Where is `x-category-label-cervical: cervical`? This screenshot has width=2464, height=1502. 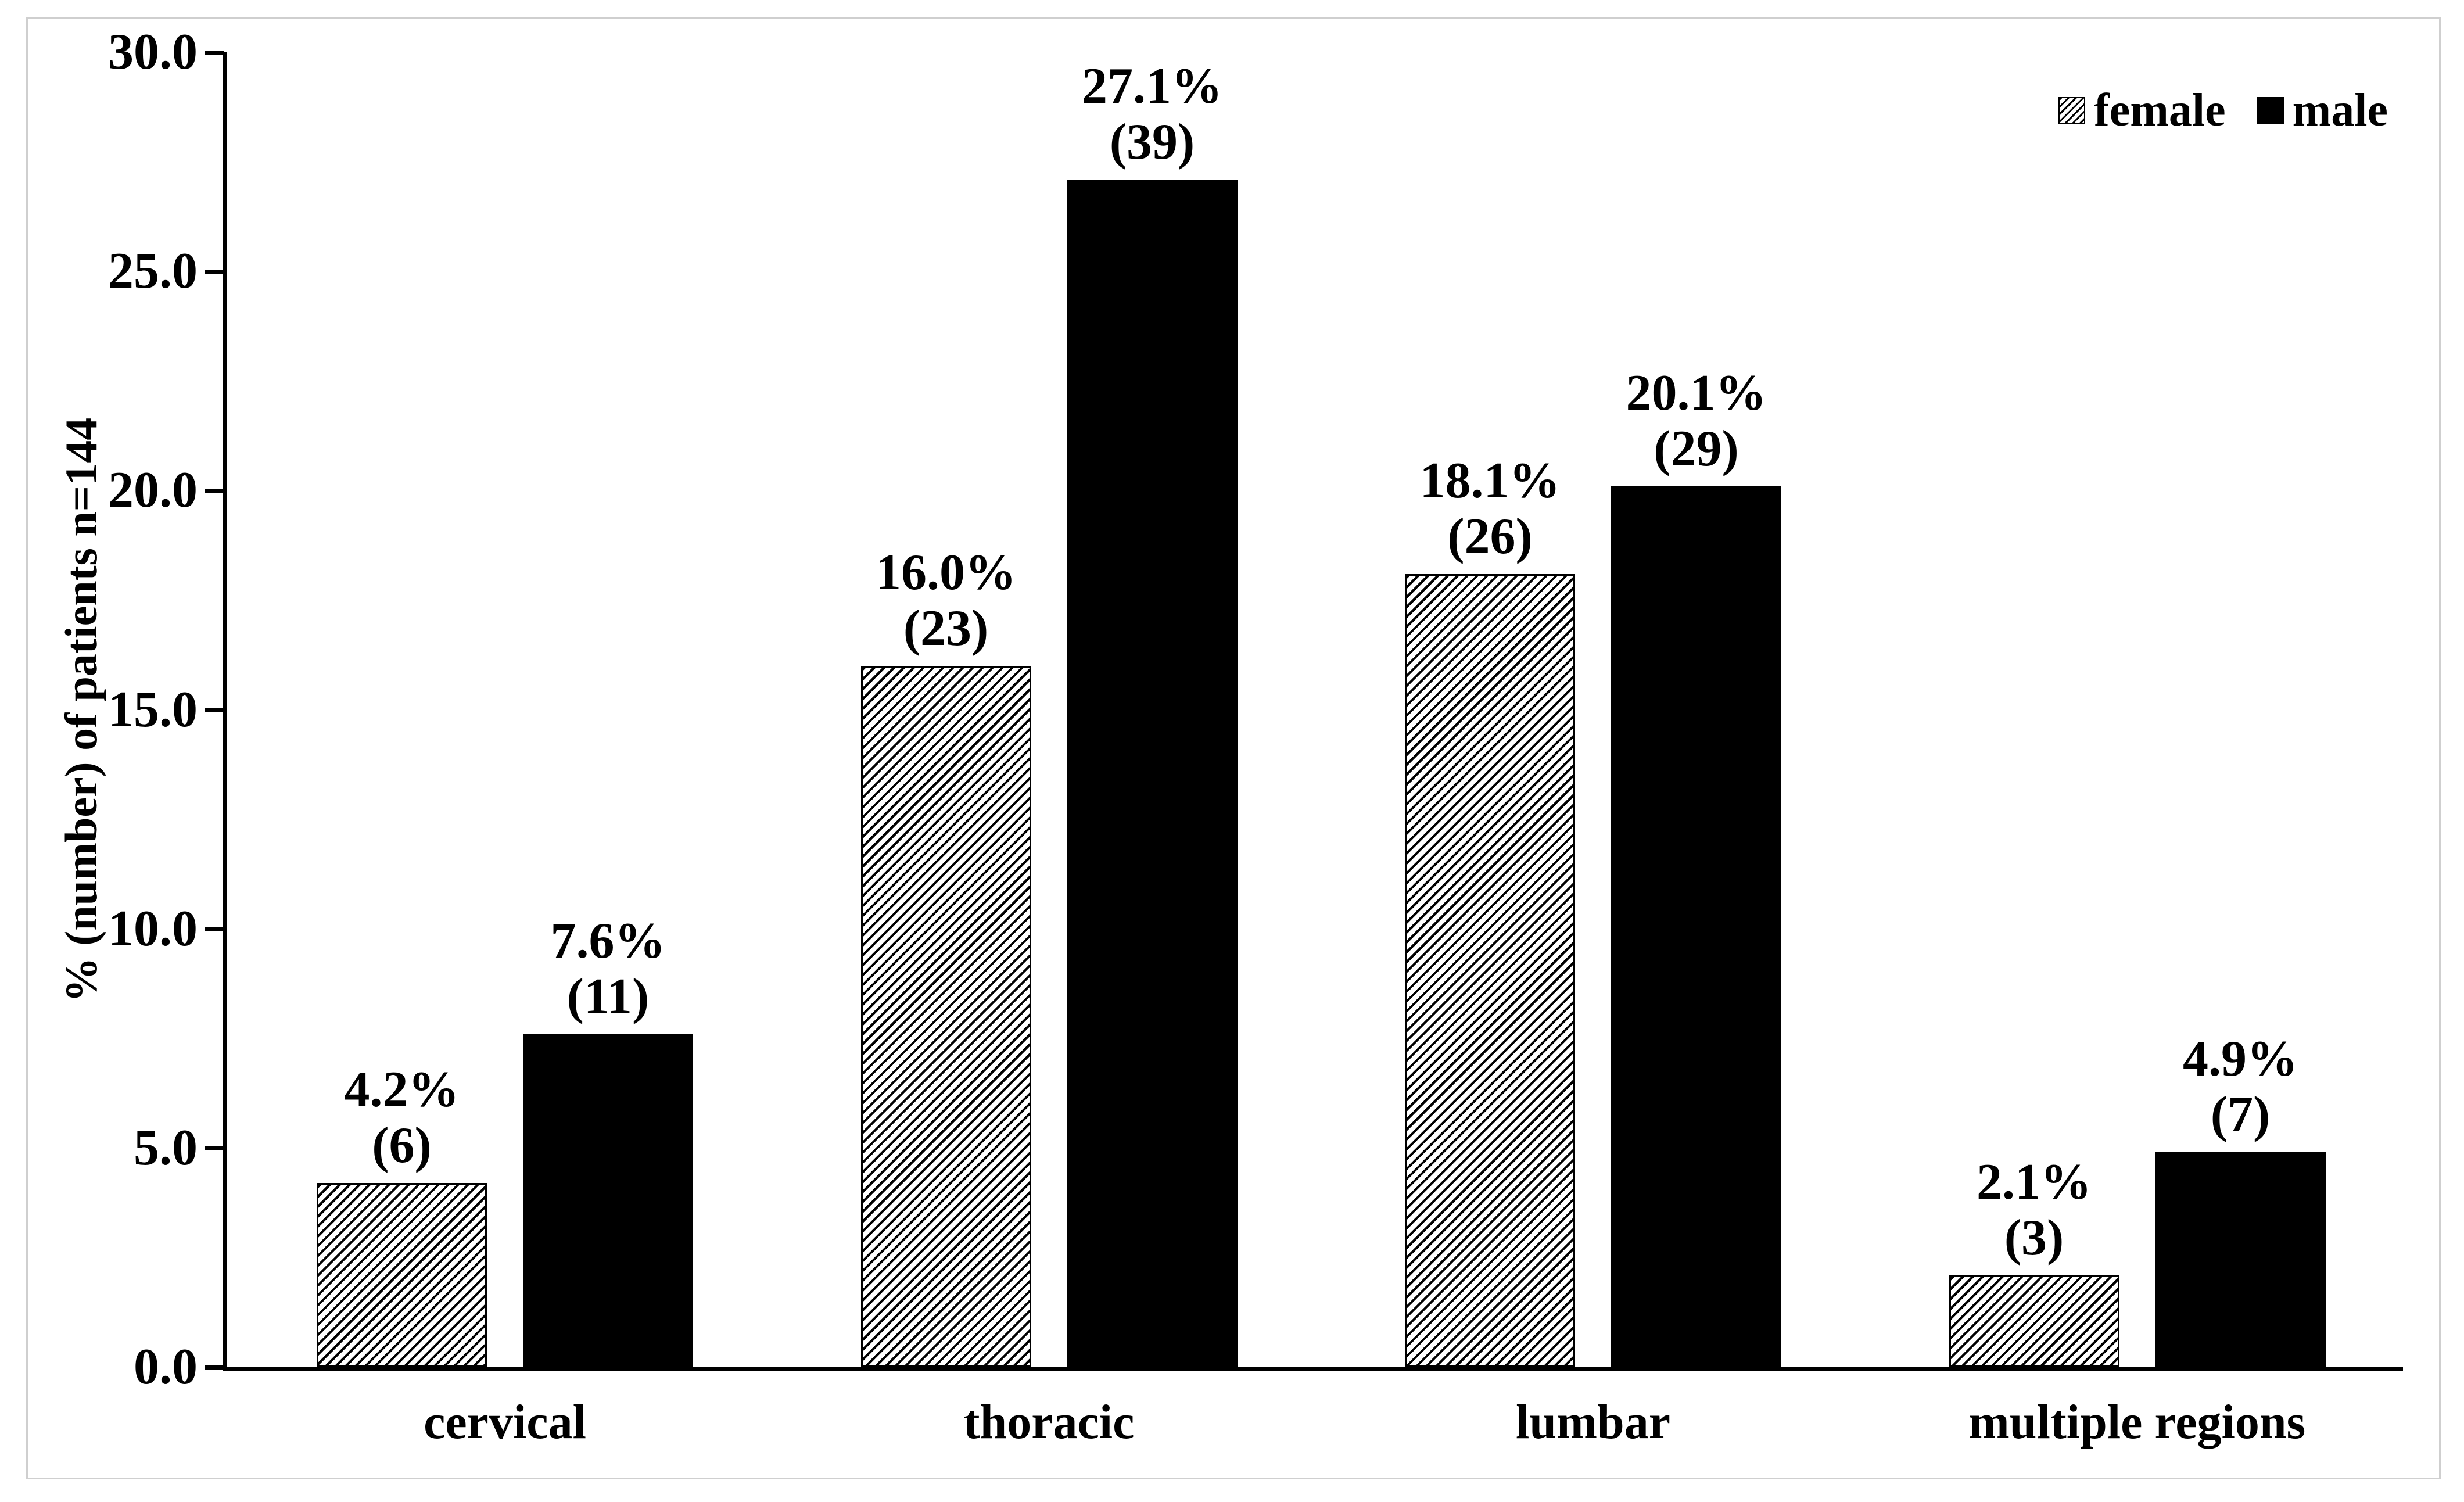 x-category-label-cervical: cervical is located at coordinates (505, 1422).